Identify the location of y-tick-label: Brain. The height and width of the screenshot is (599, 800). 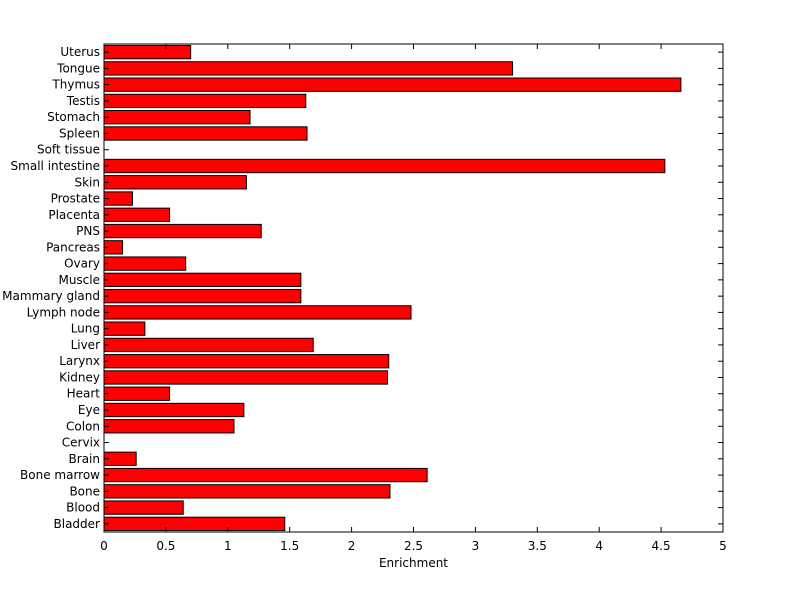
(84, 459).